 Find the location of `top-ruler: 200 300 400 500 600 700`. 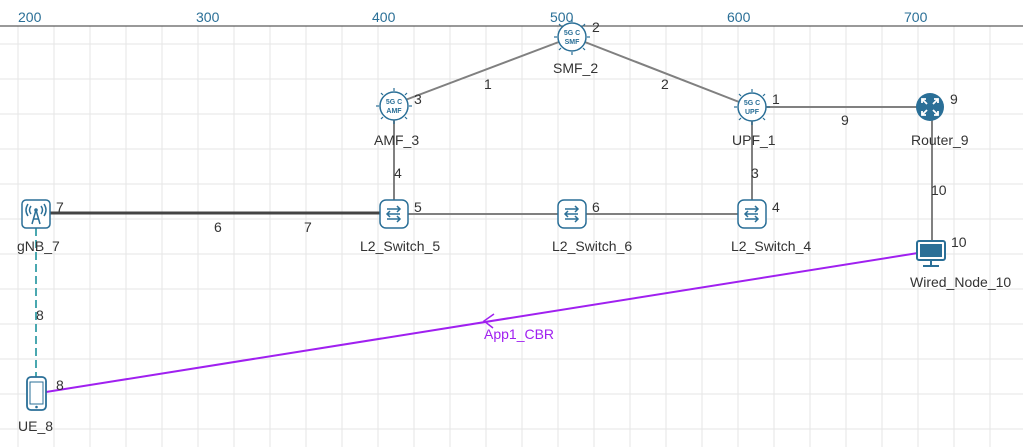

top-ruler: 200 300 400 500 600 700 is located at coordinates (511, 18).